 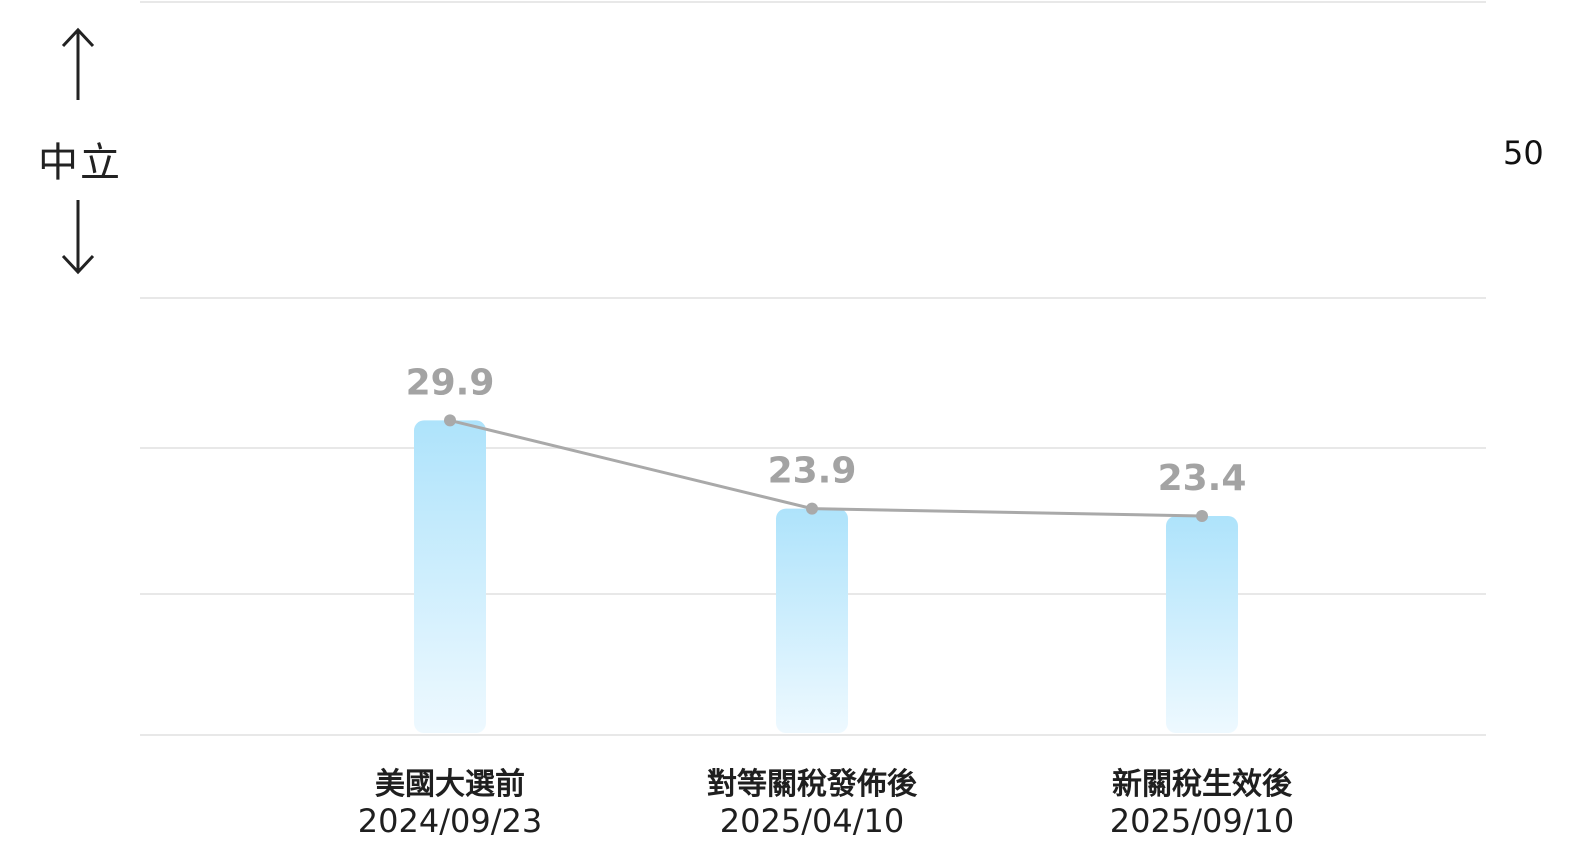 I want to click on up-arrow-head, so click(x=78, y=37).